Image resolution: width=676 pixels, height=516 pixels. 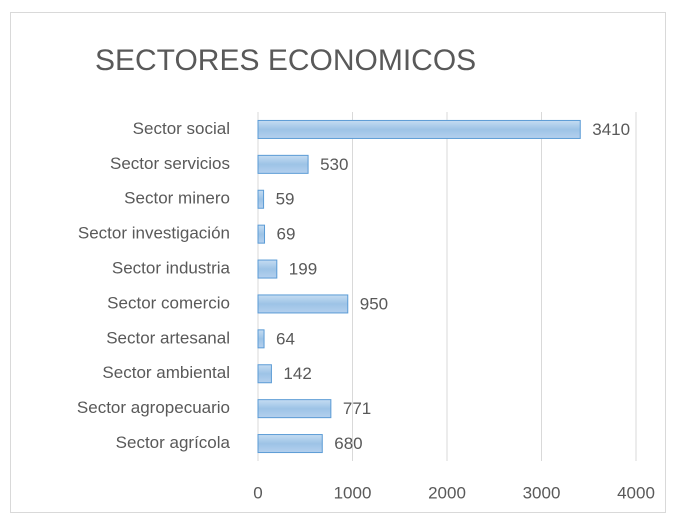 I want to click on y-tick-label: Sector ambiental, so click(x=166, y=372).